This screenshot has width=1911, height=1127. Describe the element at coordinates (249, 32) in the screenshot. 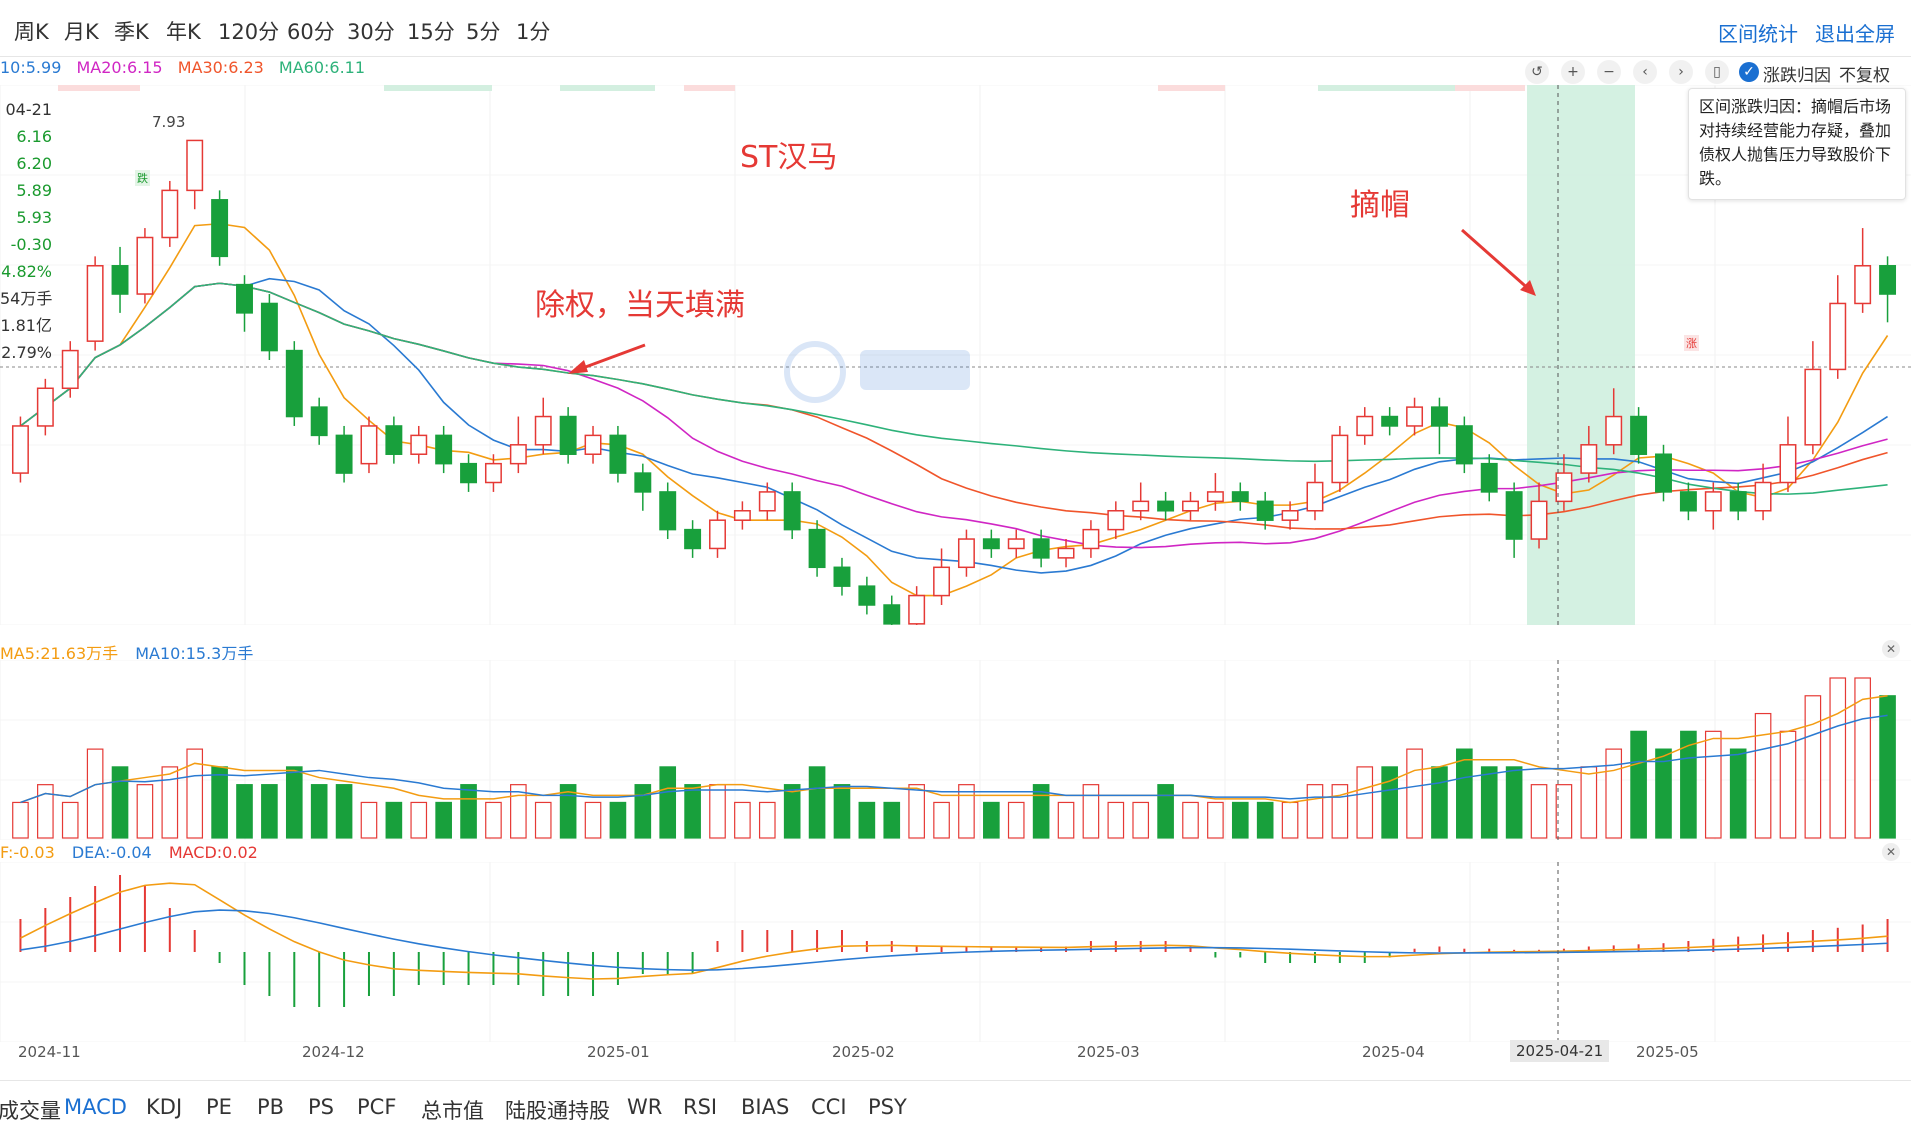

I see `period-120min: 120分` at that location.